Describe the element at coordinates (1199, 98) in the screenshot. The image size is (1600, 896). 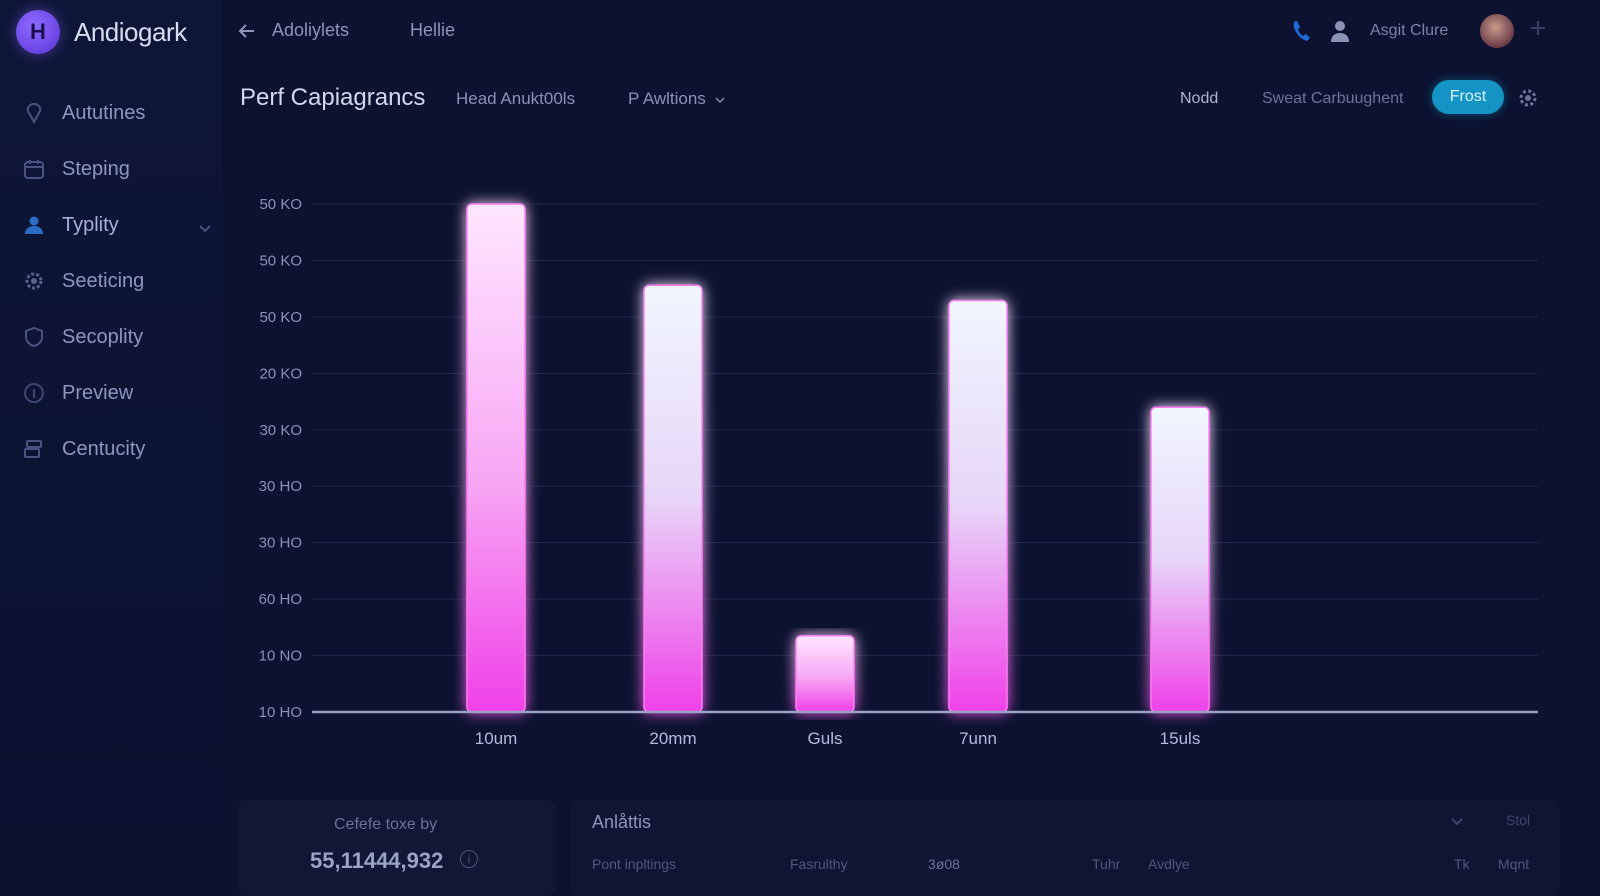
I see `mode-toggle: Nodd` at that location.